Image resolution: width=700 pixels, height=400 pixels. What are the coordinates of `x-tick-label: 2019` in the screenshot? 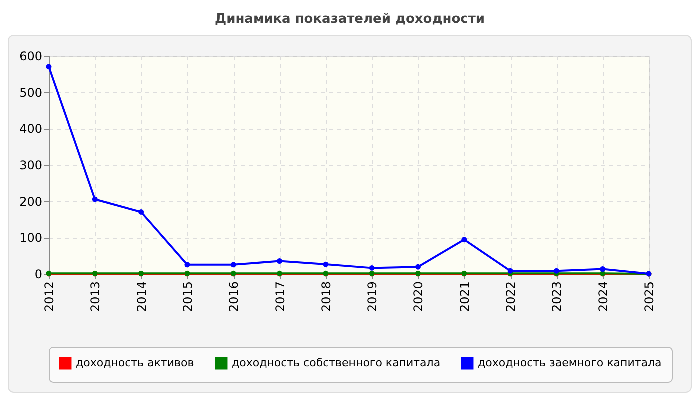 It's located at (373, 297).